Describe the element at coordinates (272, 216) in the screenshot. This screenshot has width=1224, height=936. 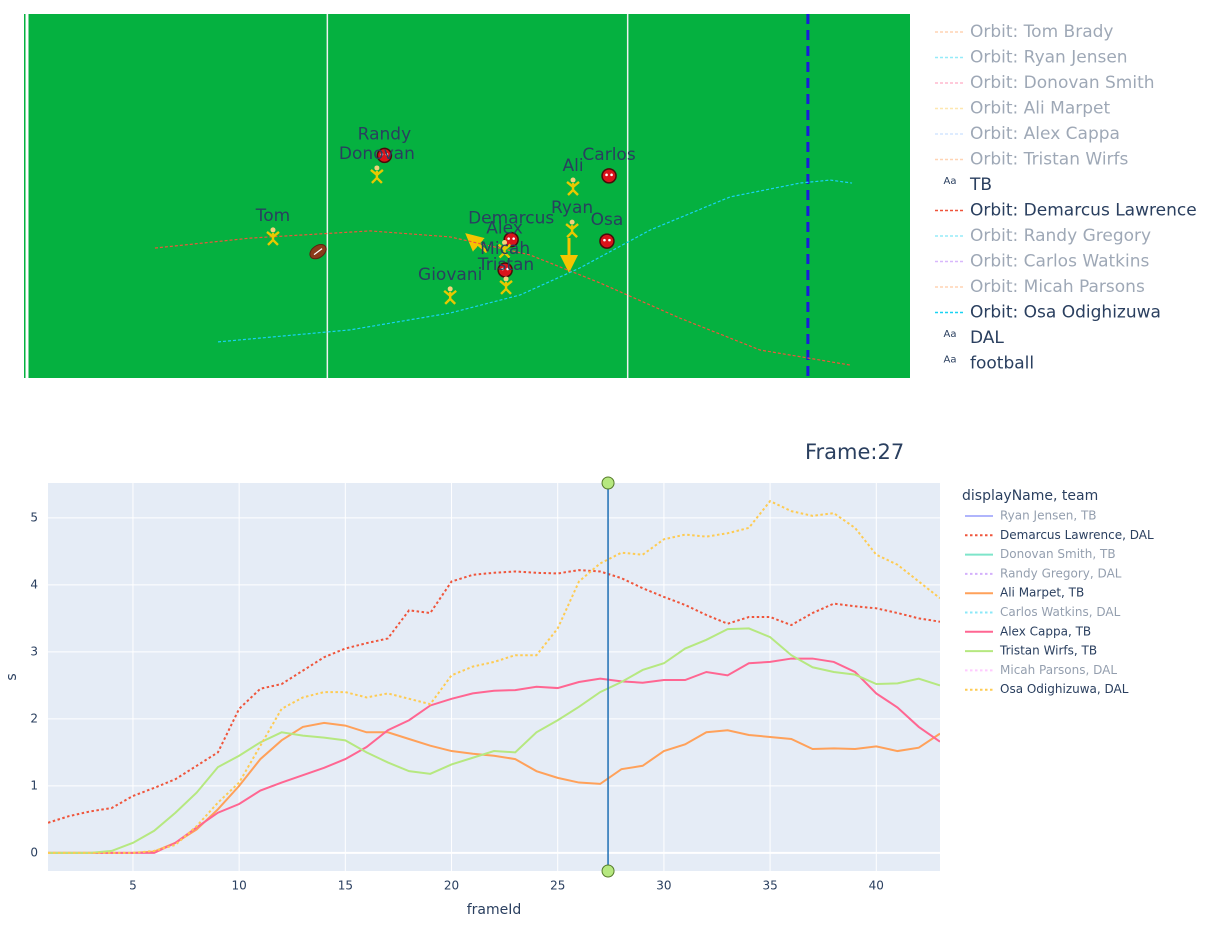
I see `player-label: Tom` at that location.